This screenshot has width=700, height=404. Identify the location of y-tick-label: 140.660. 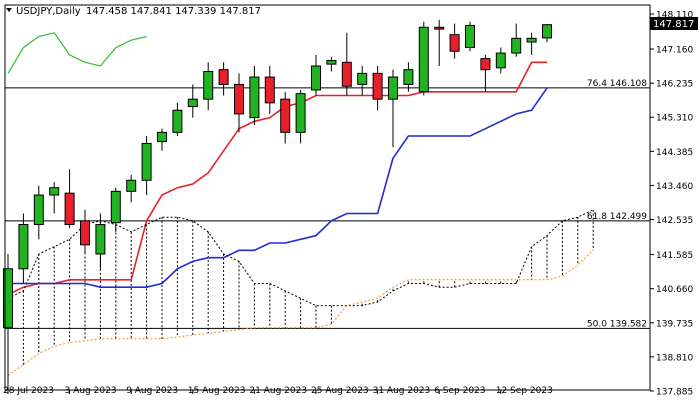
(674, 290).